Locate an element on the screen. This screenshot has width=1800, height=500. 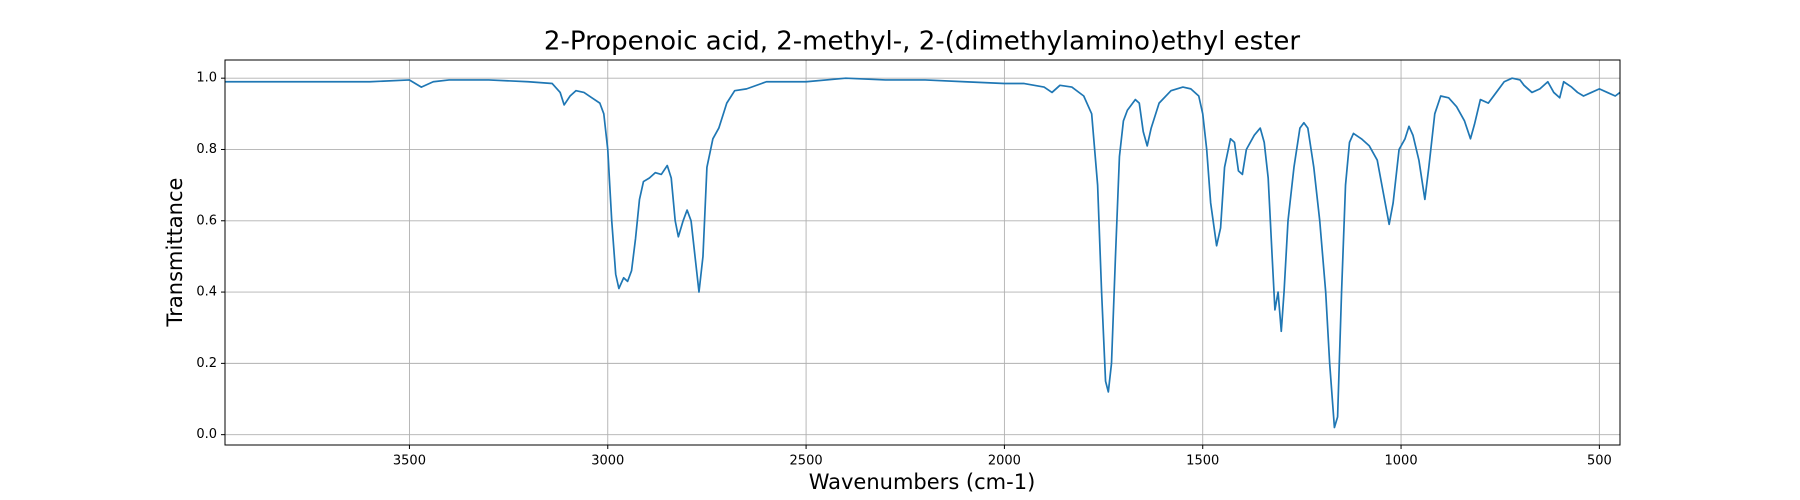
y-tick-label: 0.6 is located at coordinates (206, 220).